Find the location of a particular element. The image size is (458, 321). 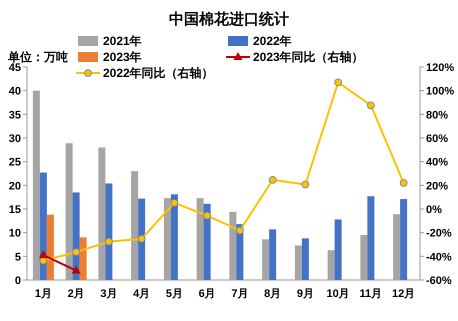

legend-label: 2021年 is located at coordinates (122, 41).